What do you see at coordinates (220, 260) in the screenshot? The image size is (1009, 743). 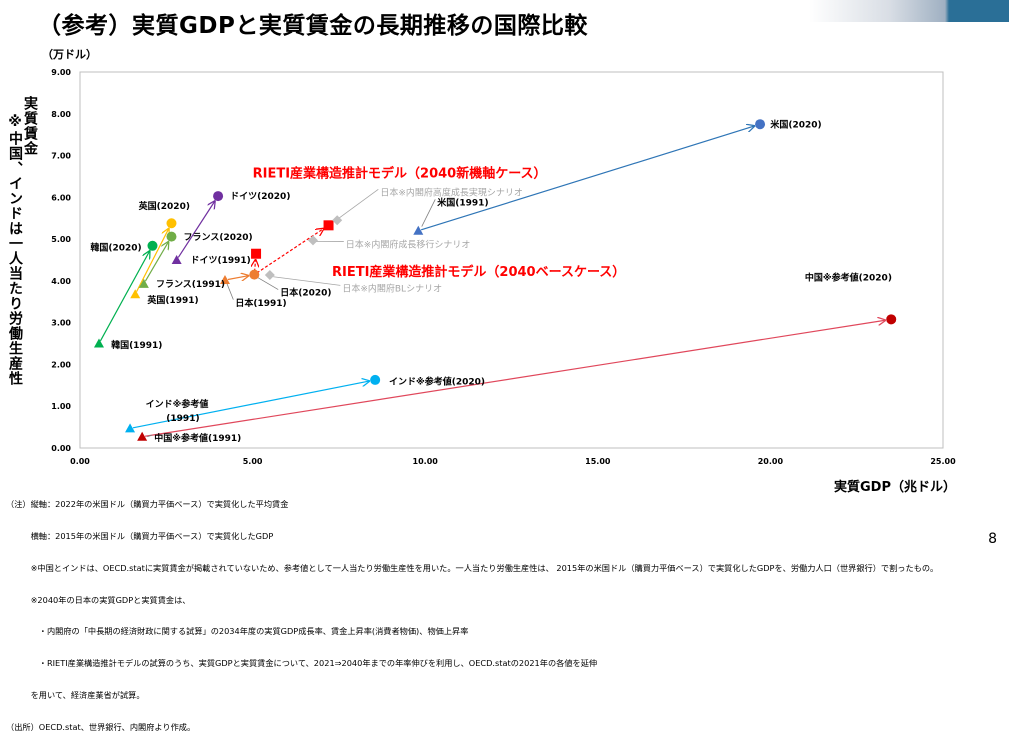 I see `data-label: ドイツ(1991)` at bounding box center [220, 260].